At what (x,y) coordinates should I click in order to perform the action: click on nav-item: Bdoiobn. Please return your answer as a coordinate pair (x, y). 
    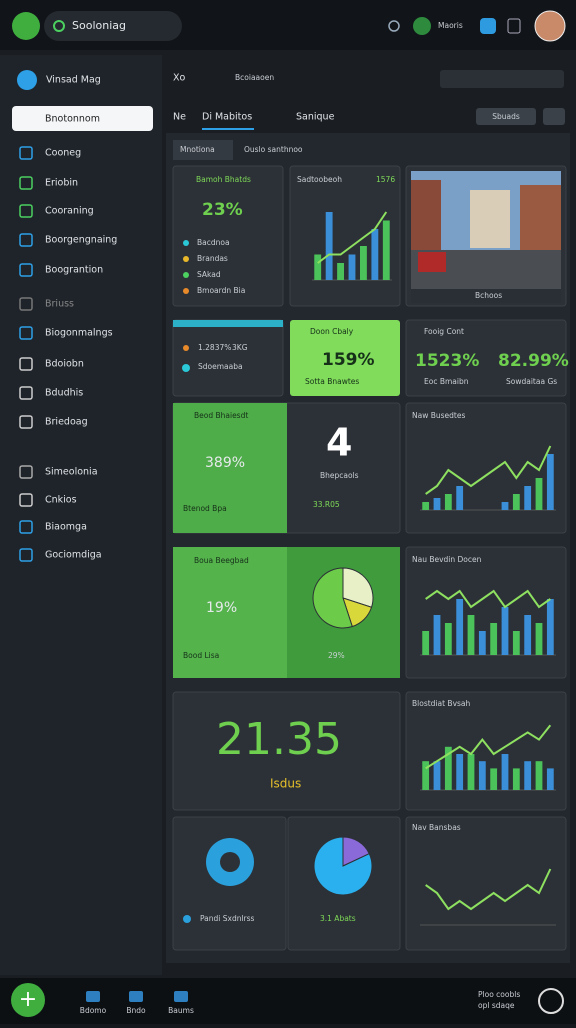
    Looking at the image, I should click on (64, 364).